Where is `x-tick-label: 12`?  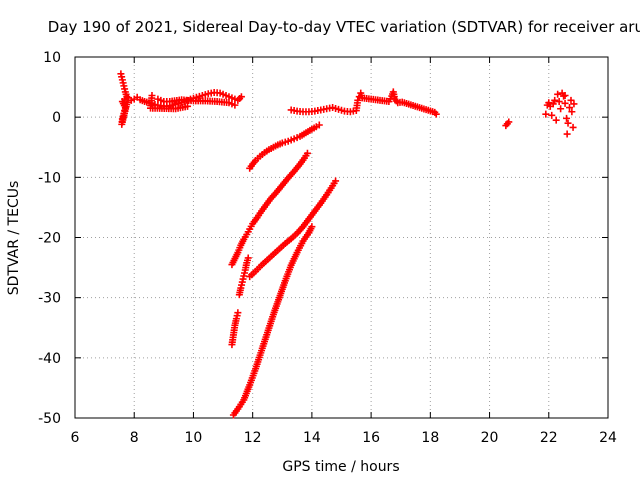
x-tick-label: 12 is located at coordinates (253, 438).